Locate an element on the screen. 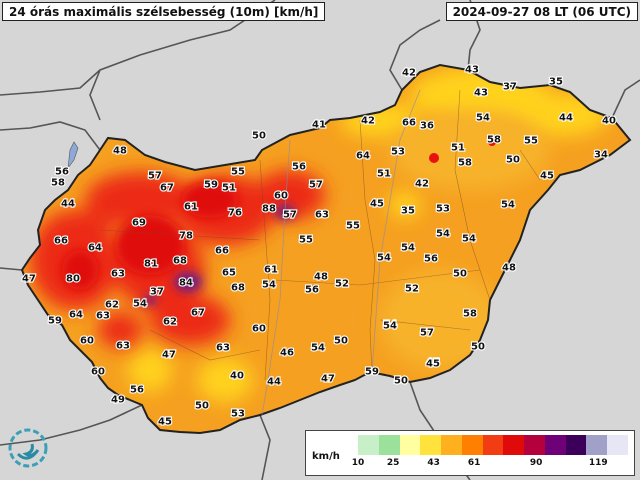 Image resolution: width=640 pixels, height=480 pixels. station-value-label: 65 is located at coordinates (229, 273).